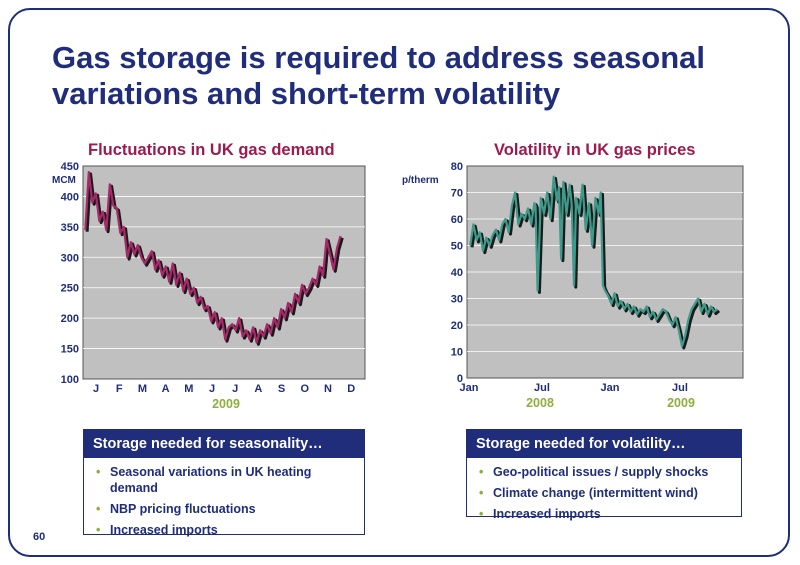 Image resolution: width=800 pixels, height=565 pixels. What do you see at coordinates (70, 167) in the screenshot?
I see `y-tick-label: 450` at bounding box center [70, 167].